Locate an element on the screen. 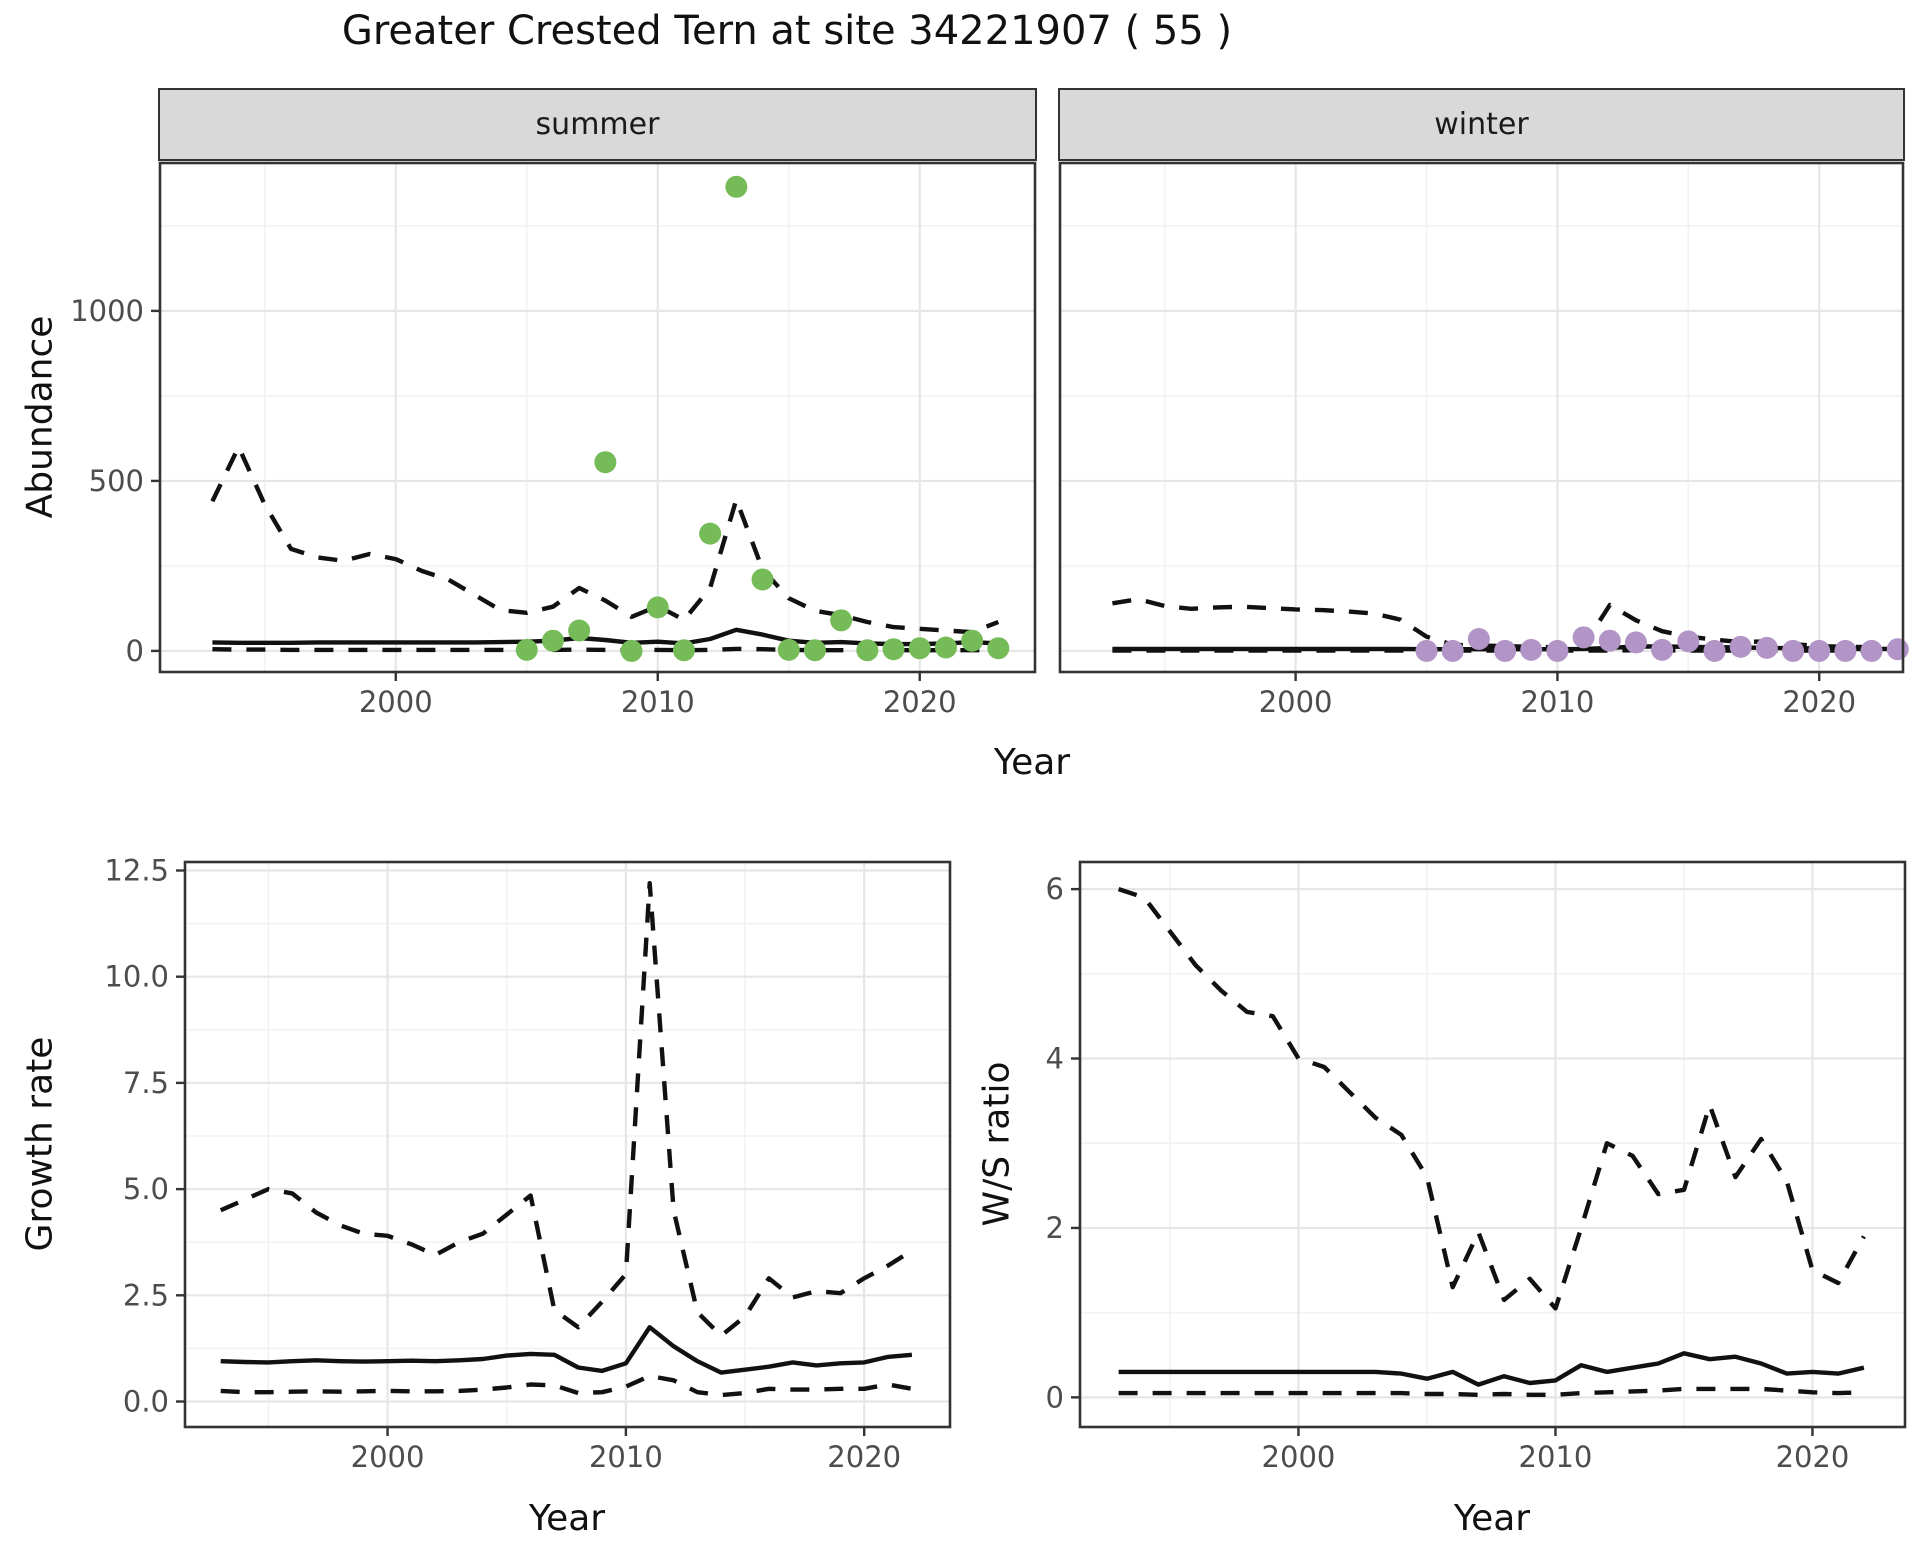 The height and width of the screenshot is (1560, 1920). growth-rate-axis-title: Growth rate is located at coordinates (40, 1144).